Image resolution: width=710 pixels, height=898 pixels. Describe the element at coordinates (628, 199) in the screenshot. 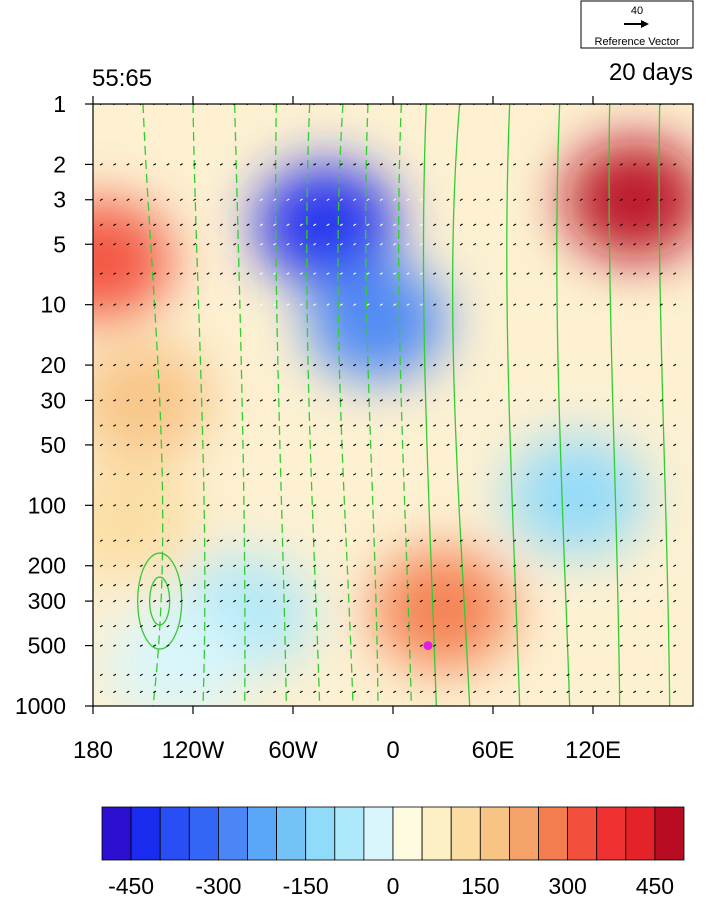

I see `shaded-region` at that location.